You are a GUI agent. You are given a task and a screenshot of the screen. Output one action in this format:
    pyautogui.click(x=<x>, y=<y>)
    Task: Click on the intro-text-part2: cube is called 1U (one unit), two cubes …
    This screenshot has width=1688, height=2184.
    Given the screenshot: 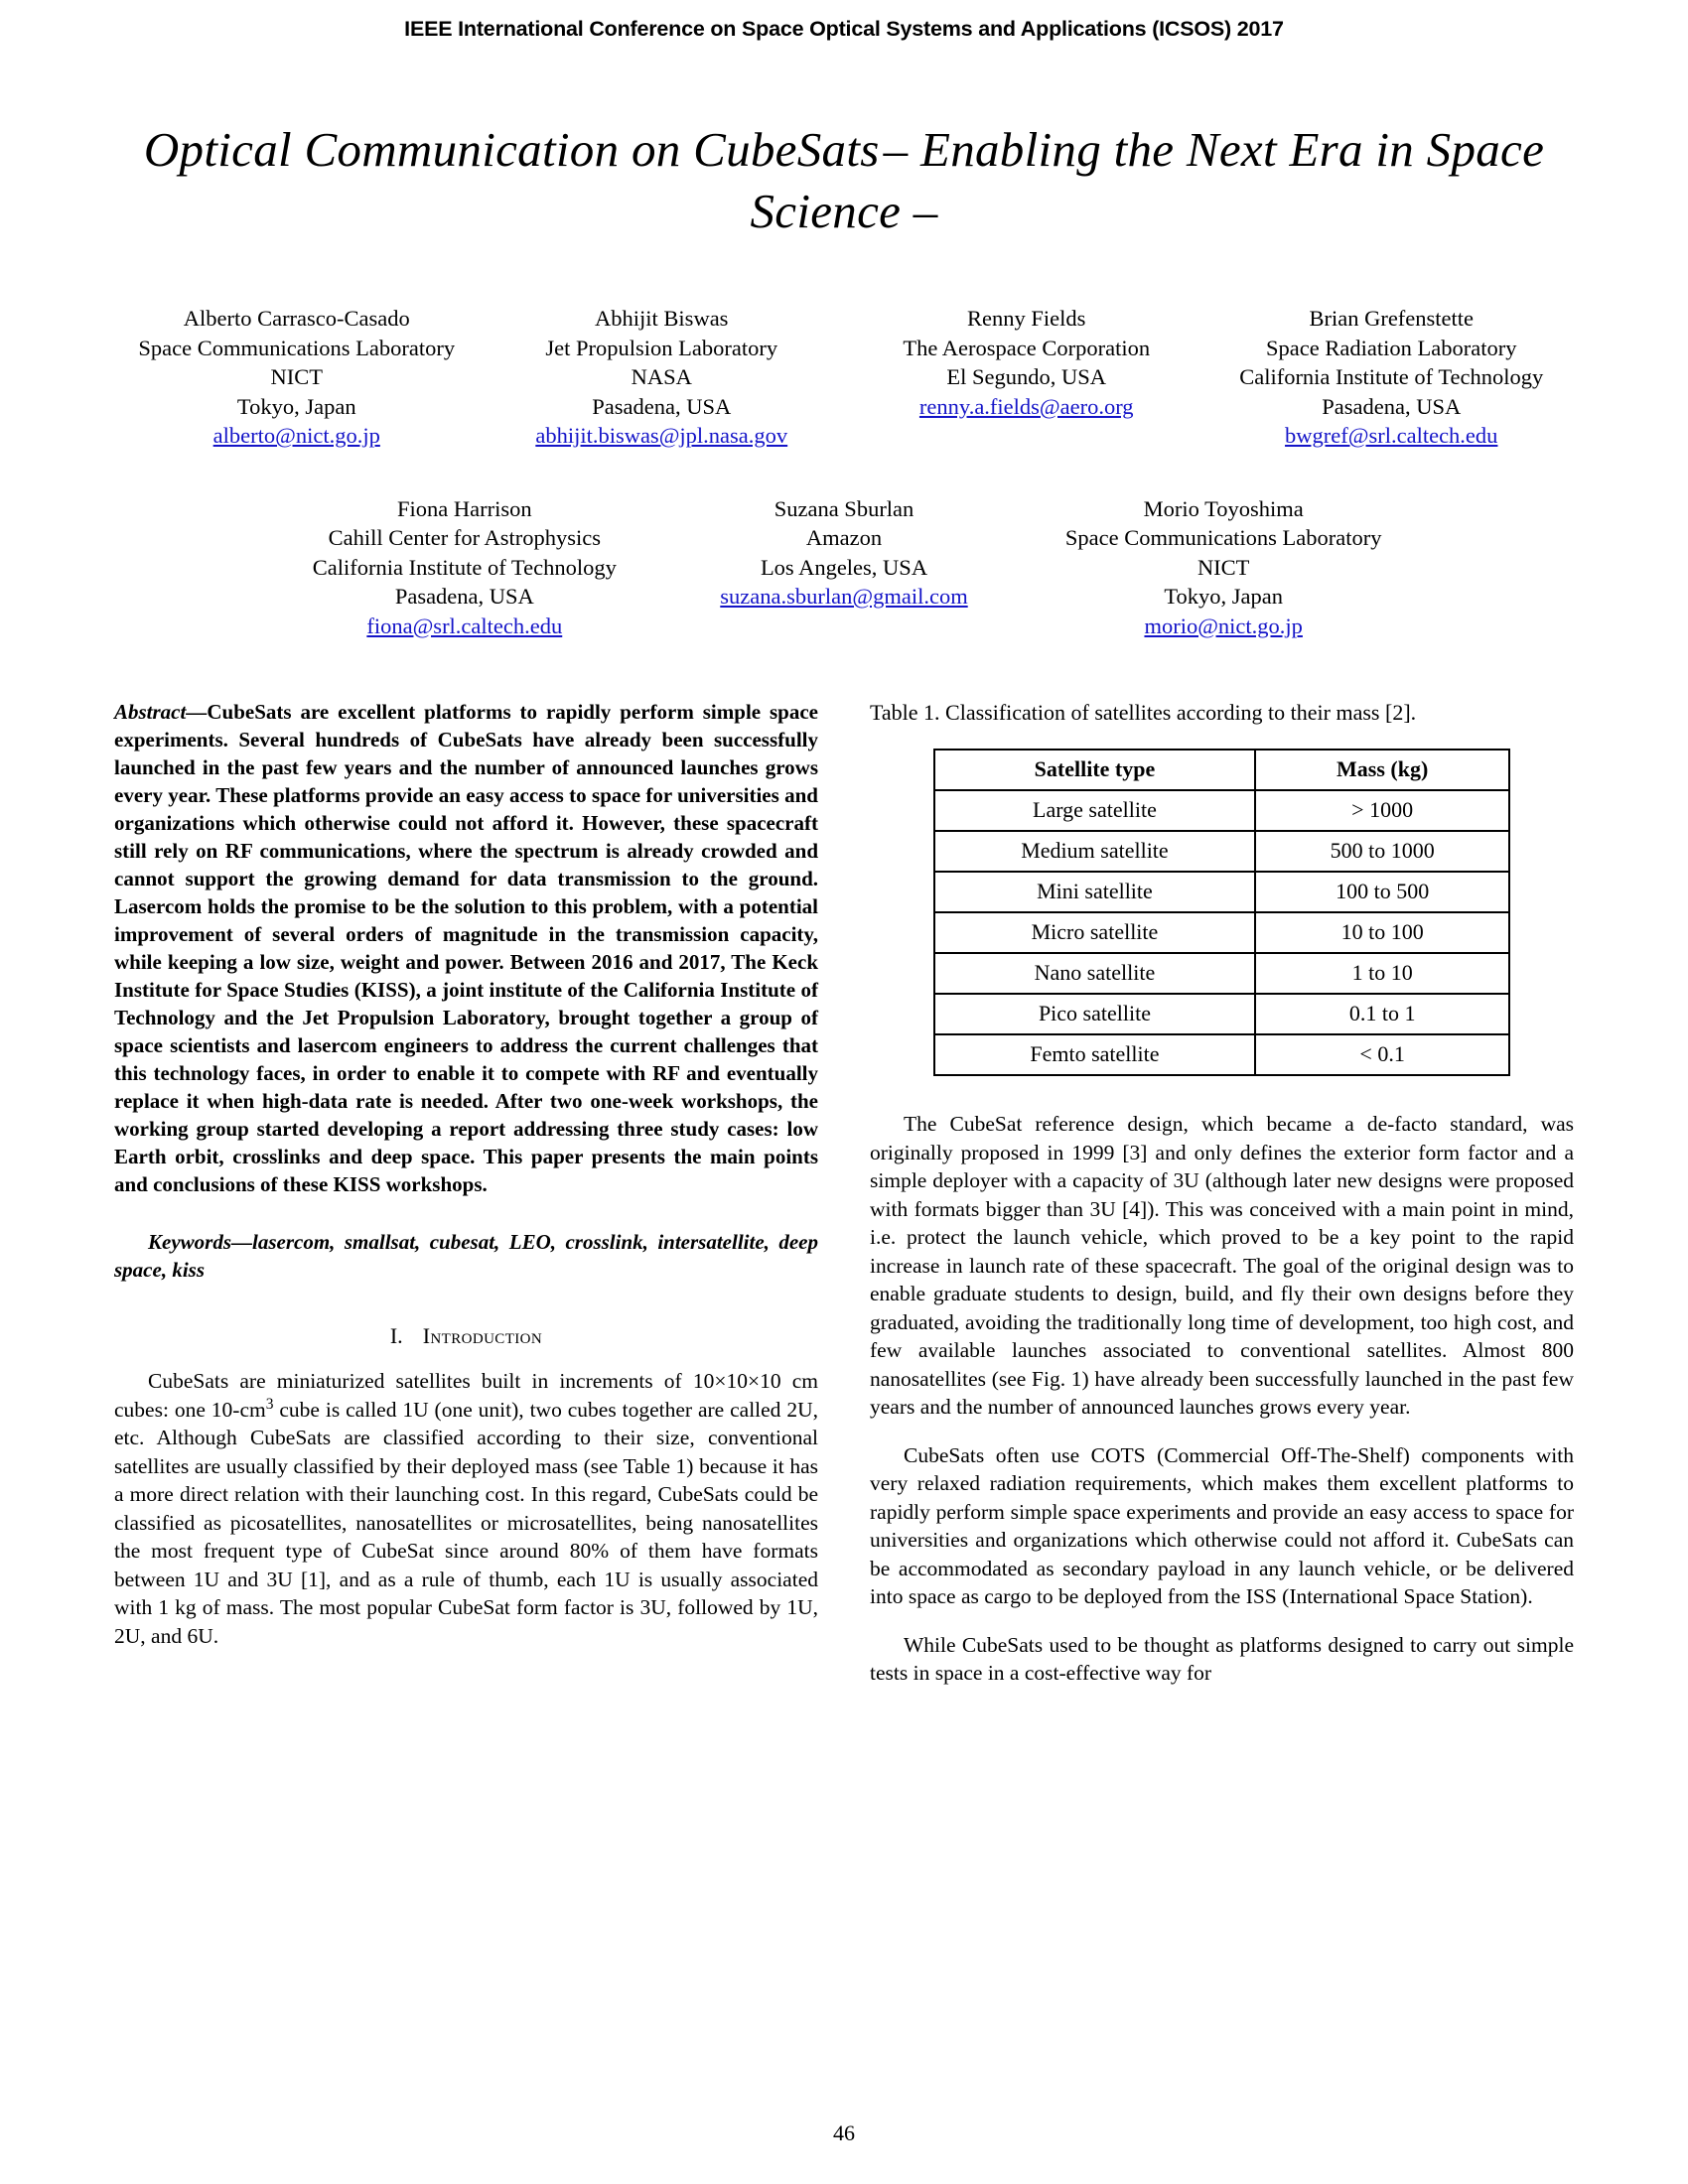 What is the action you would take?
    pyautogui.click(x=466, y=1522)
    